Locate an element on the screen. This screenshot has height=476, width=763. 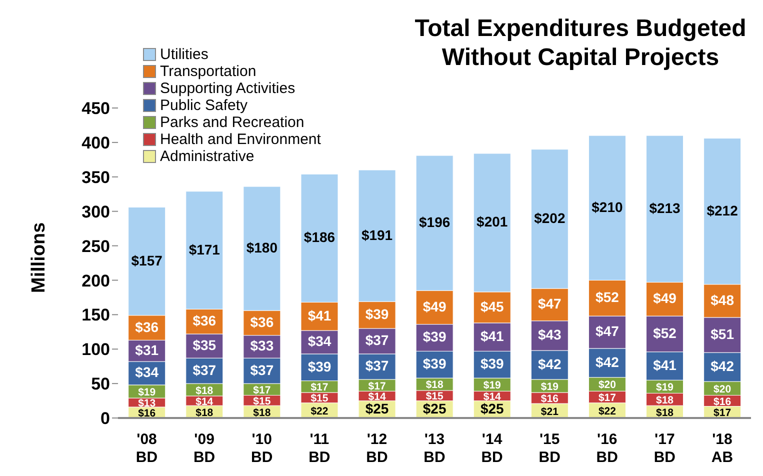
data-label: $31 is located at coordinates (147, 350).